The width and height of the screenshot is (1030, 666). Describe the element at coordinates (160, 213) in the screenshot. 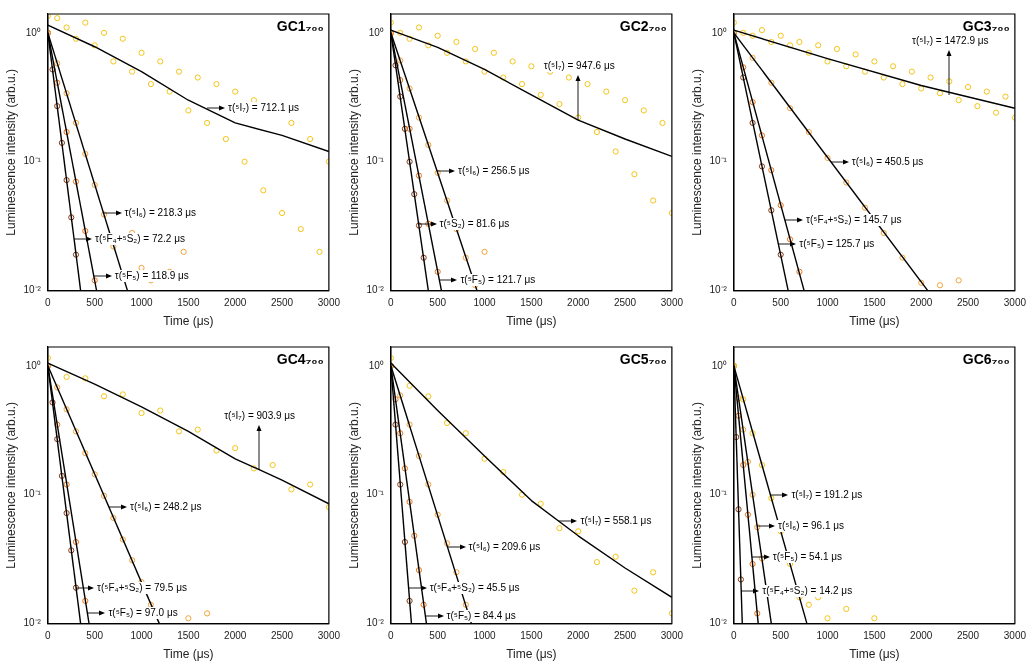

I see `annotation: τ(⁵I₆) = 218.3 μs` at that location.